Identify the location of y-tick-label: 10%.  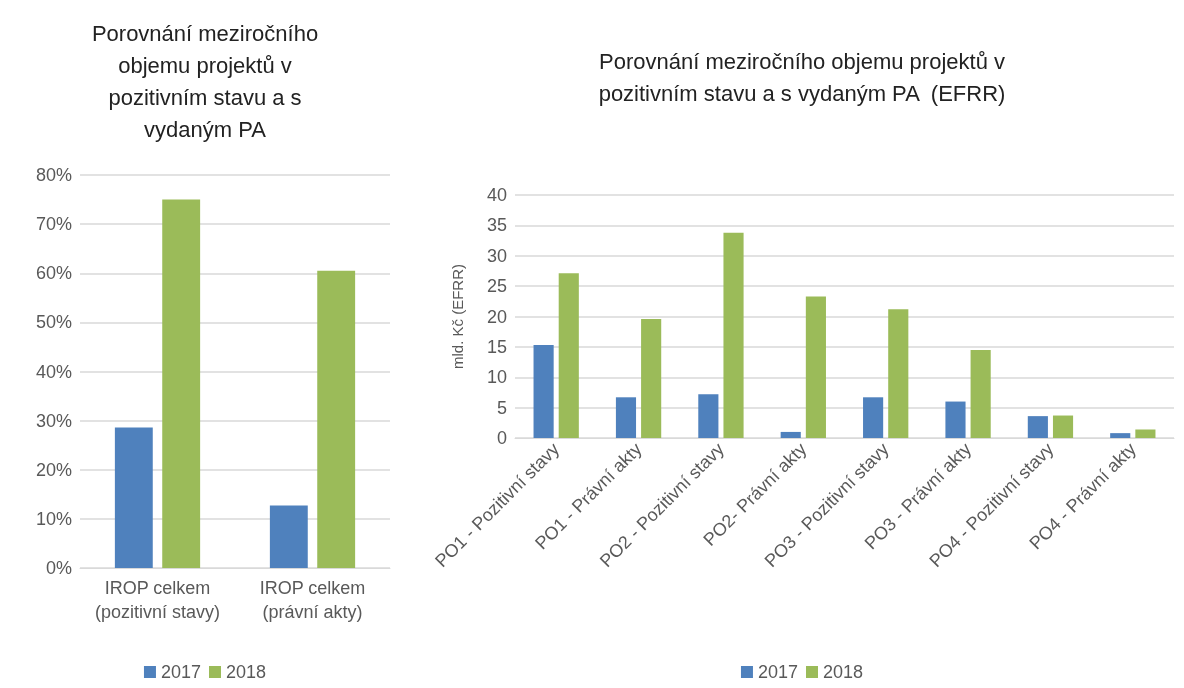
(53, 518).